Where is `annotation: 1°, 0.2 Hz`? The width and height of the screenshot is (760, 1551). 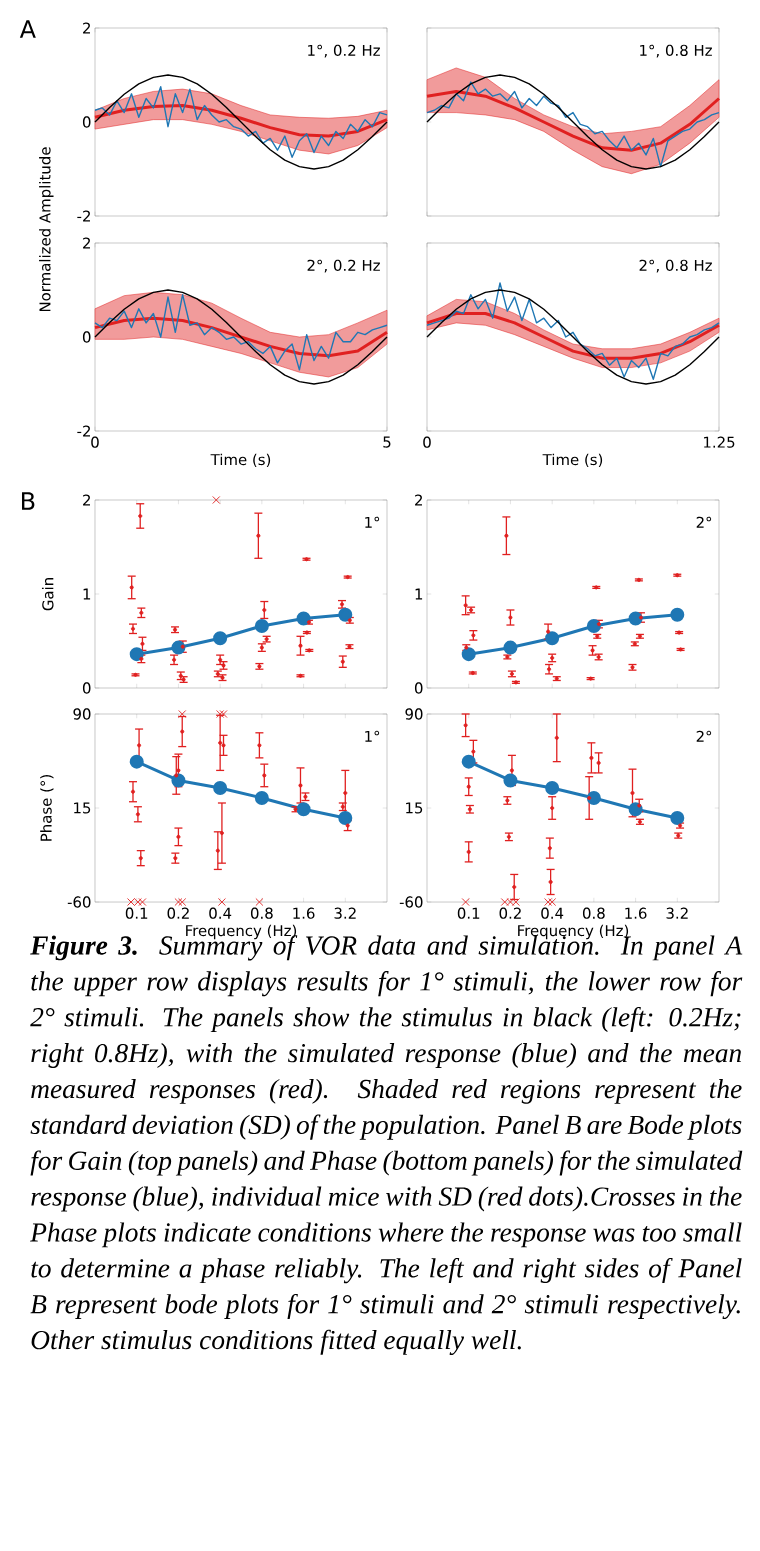 annotation: 1°, 0.2 Hz is located at coordinates (344, 51).